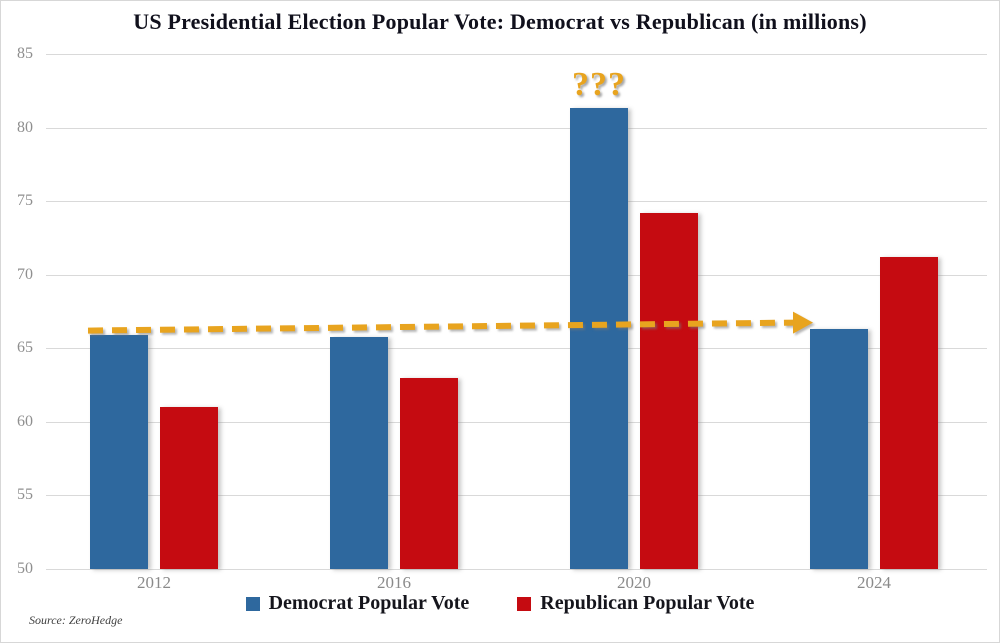  I want to click on legend-item-democrat: Democrat Popular Vote, so click(357, 603).